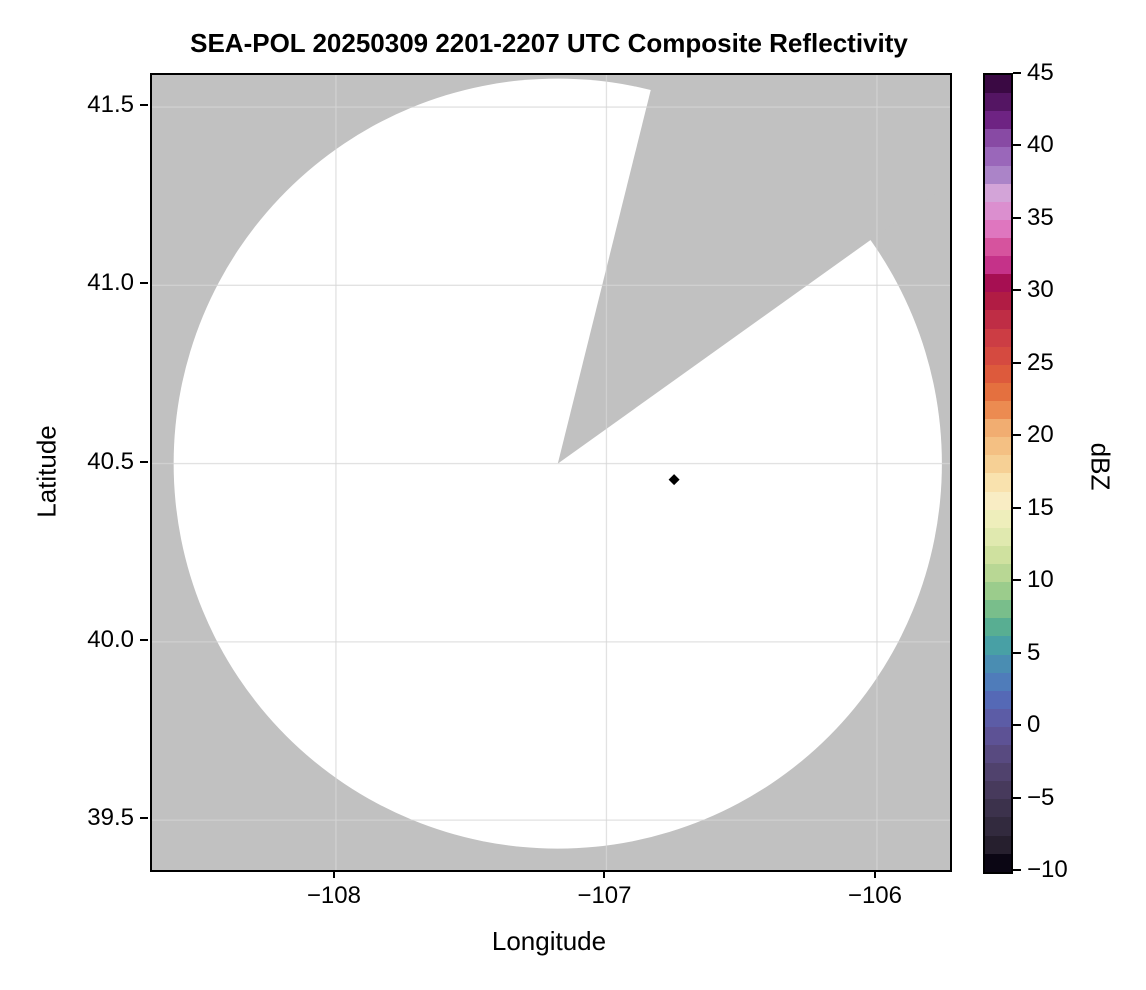 This screenshot has height=990, width=1146. What do you see at coordinates (874, 895) in the screenshot?
I see `x-tick-label: −106` at bounding box center [874, 895].